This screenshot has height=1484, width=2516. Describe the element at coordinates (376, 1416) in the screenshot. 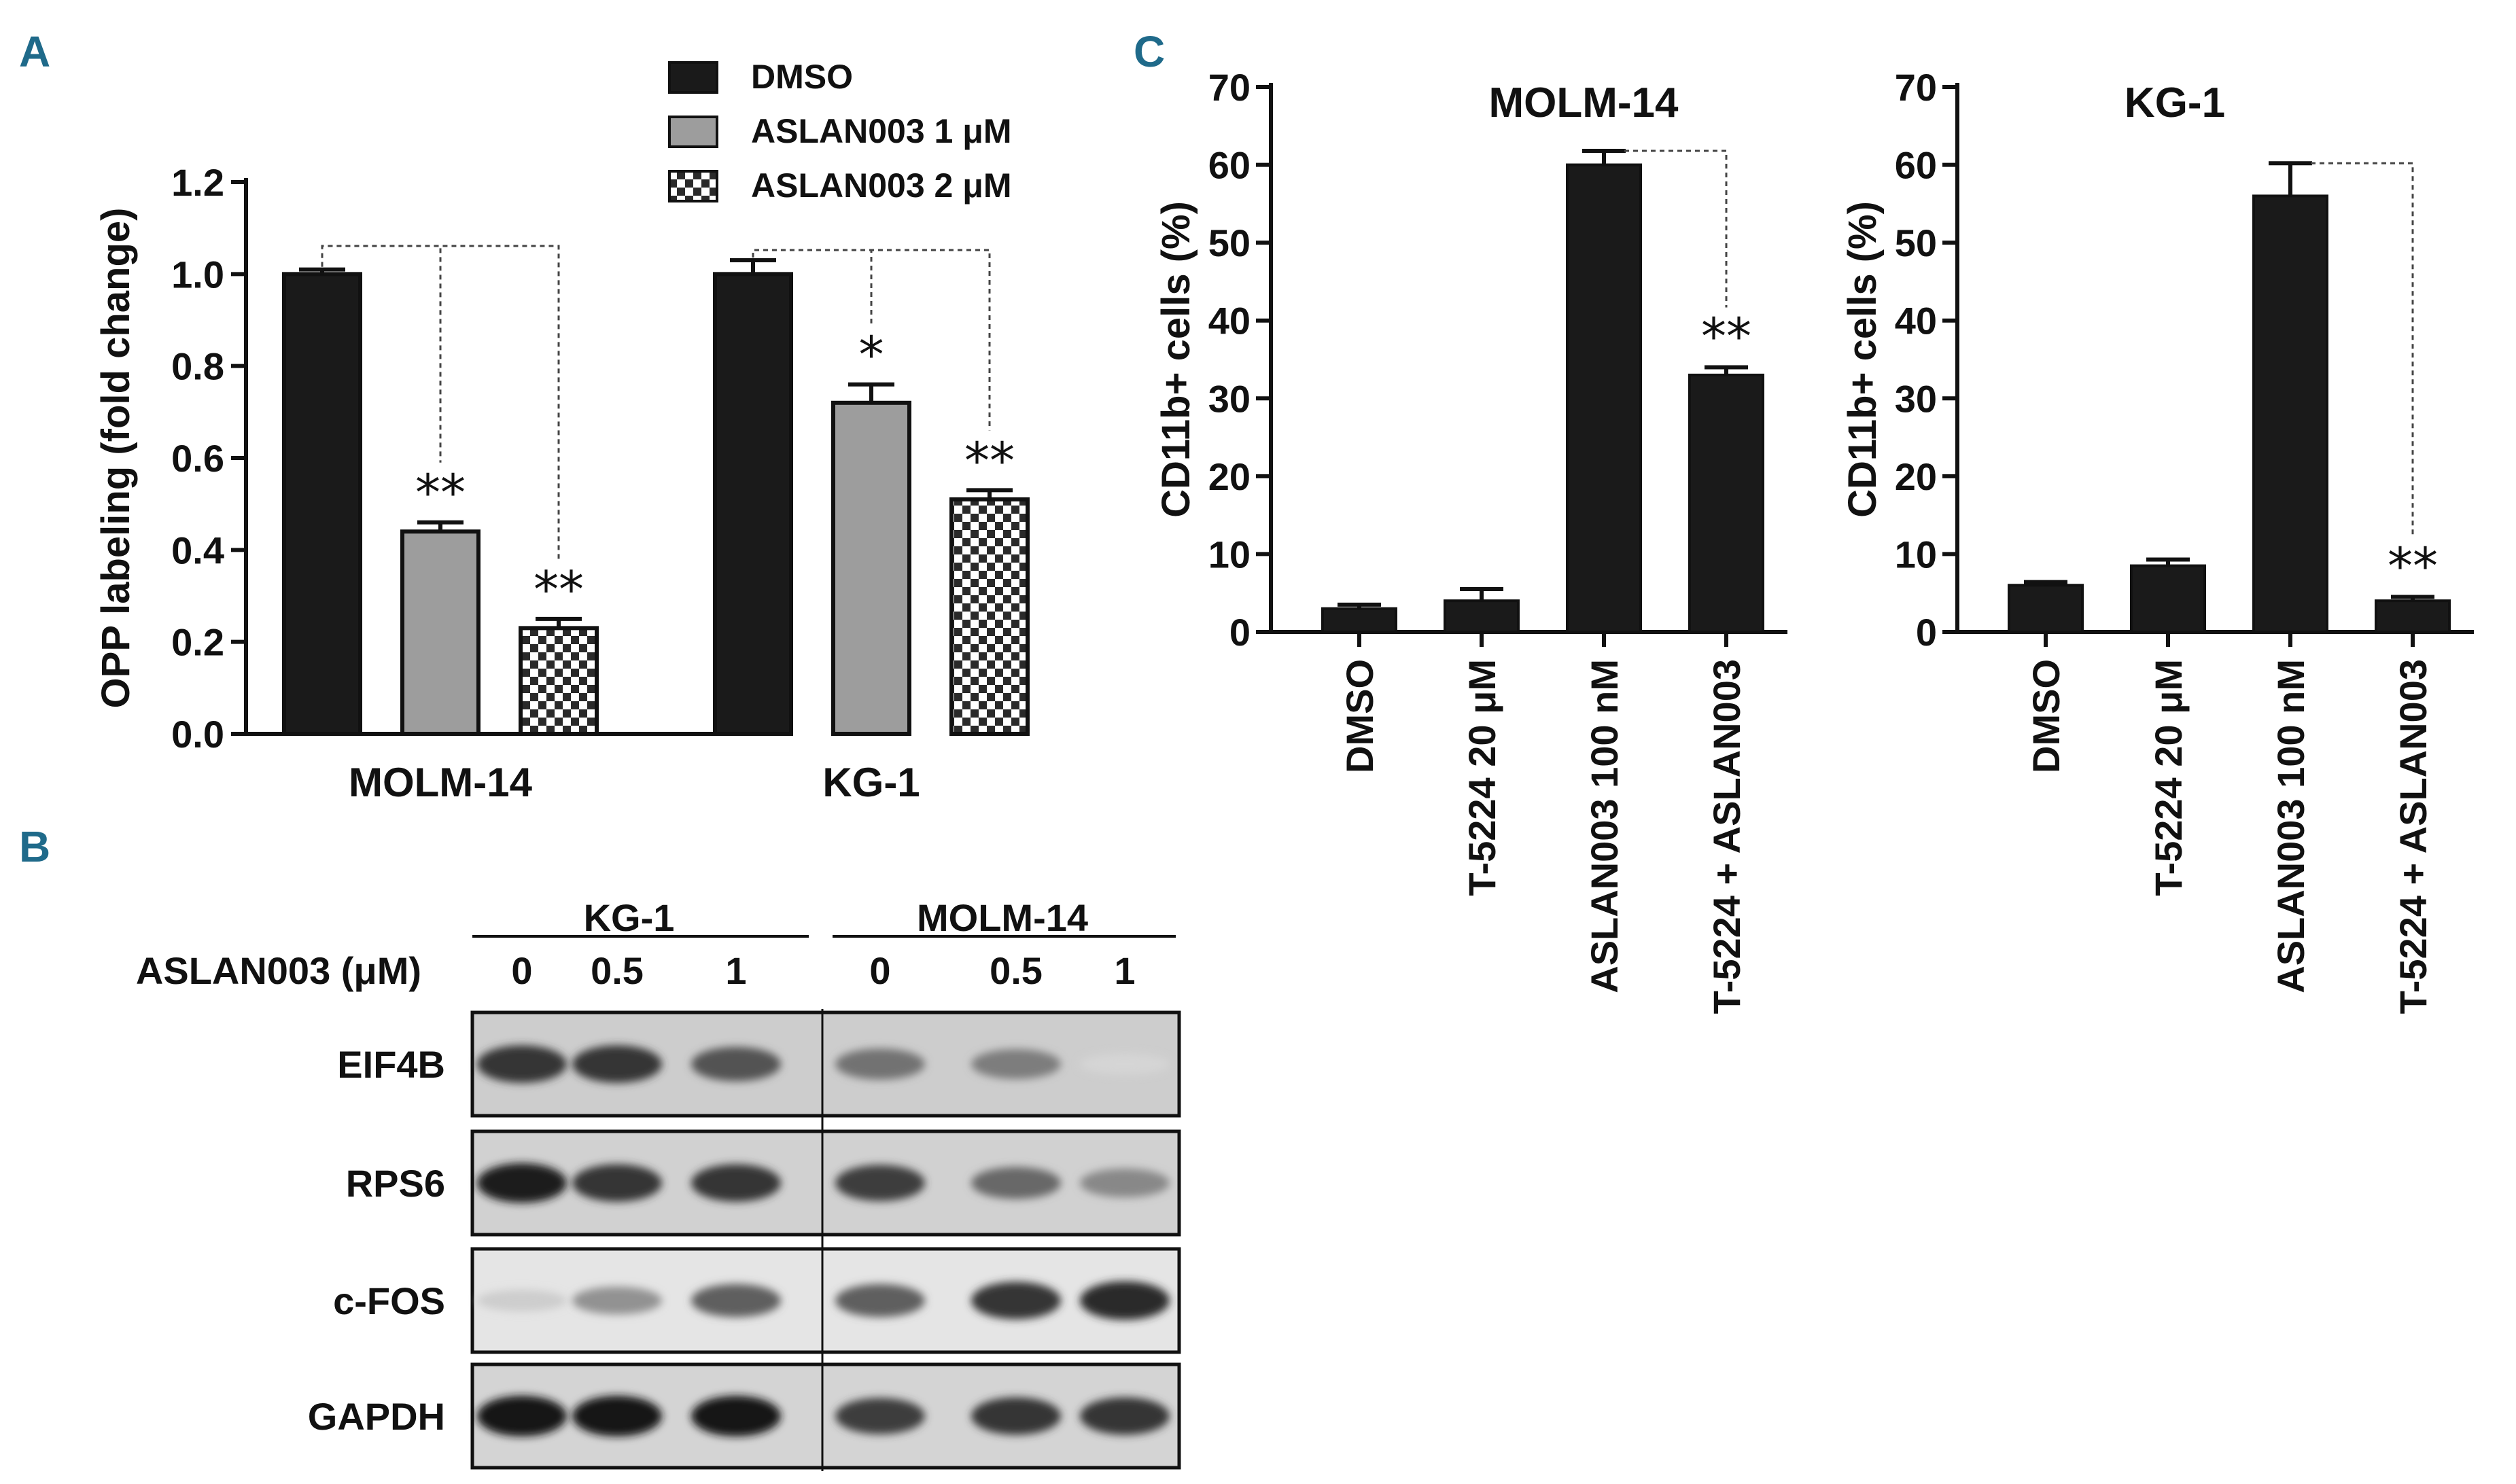

I see `blot-row-label: GAPDH` at that location.